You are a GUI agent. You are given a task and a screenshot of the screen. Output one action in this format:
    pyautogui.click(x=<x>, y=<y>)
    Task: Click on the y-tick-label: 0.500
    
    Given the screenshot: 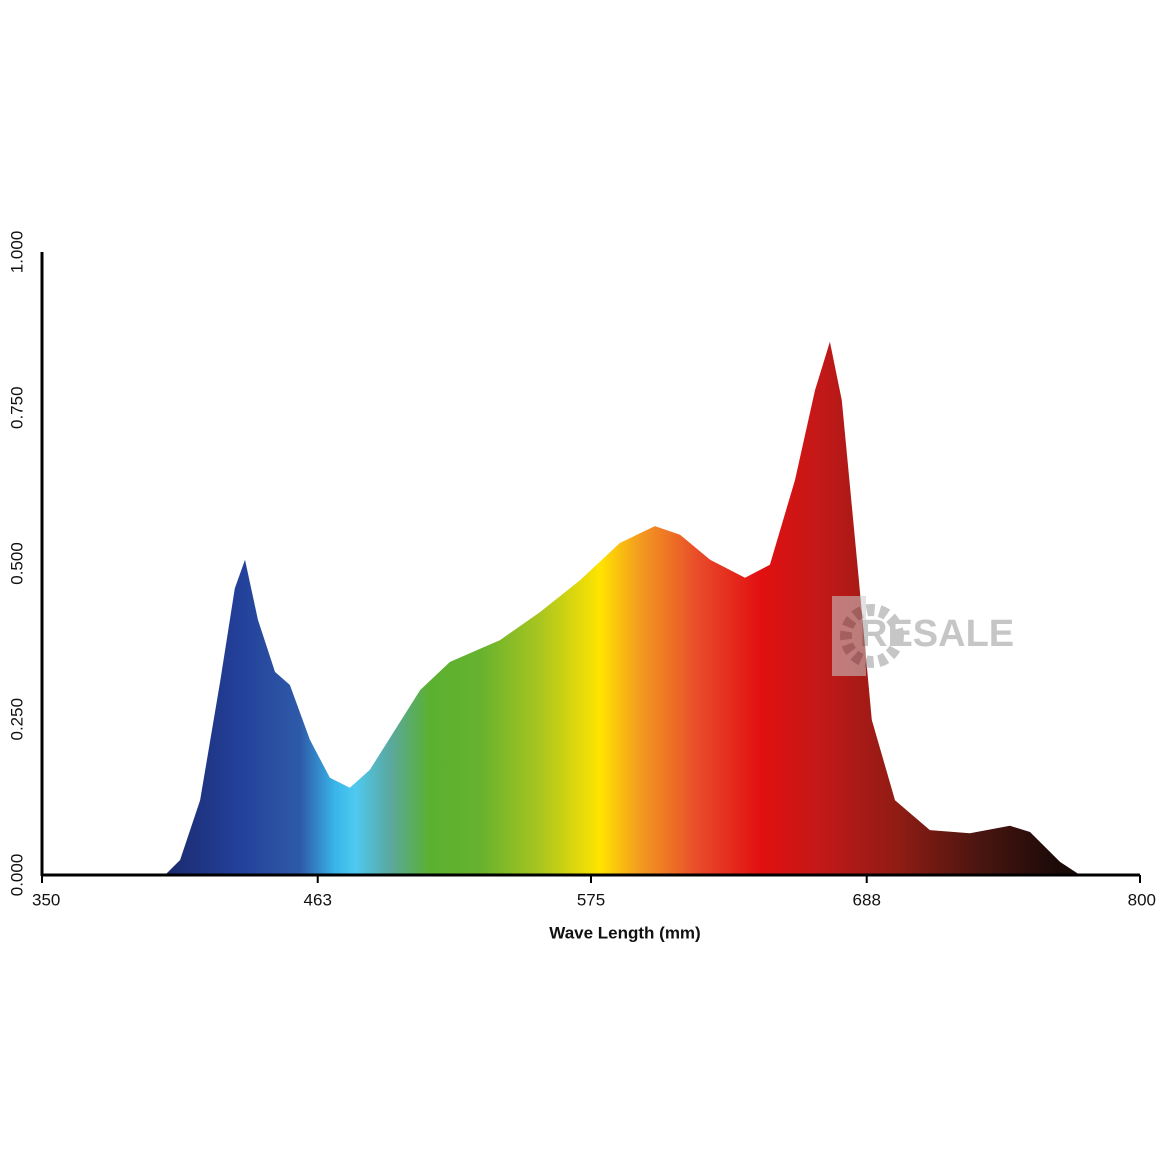 What is the action you would take?
    pyautogui.click(x=16, y=563)
    